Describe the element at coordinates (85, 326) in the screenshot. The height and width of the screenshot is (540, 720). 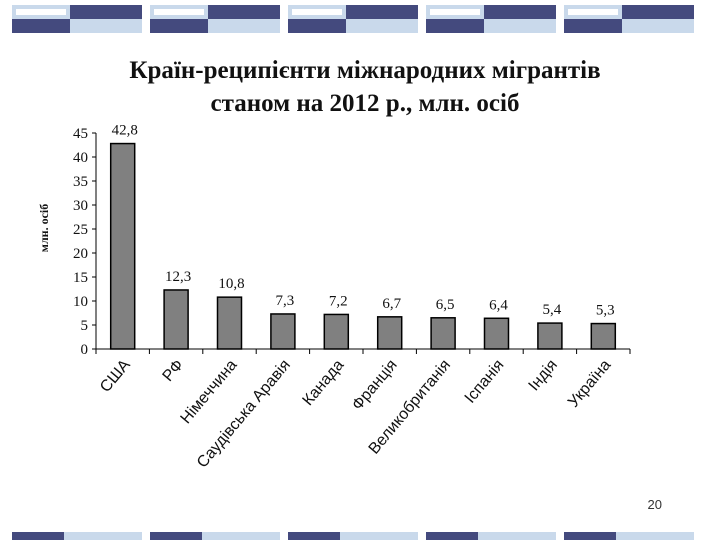
I see `y-tick-label: 5` at that location.